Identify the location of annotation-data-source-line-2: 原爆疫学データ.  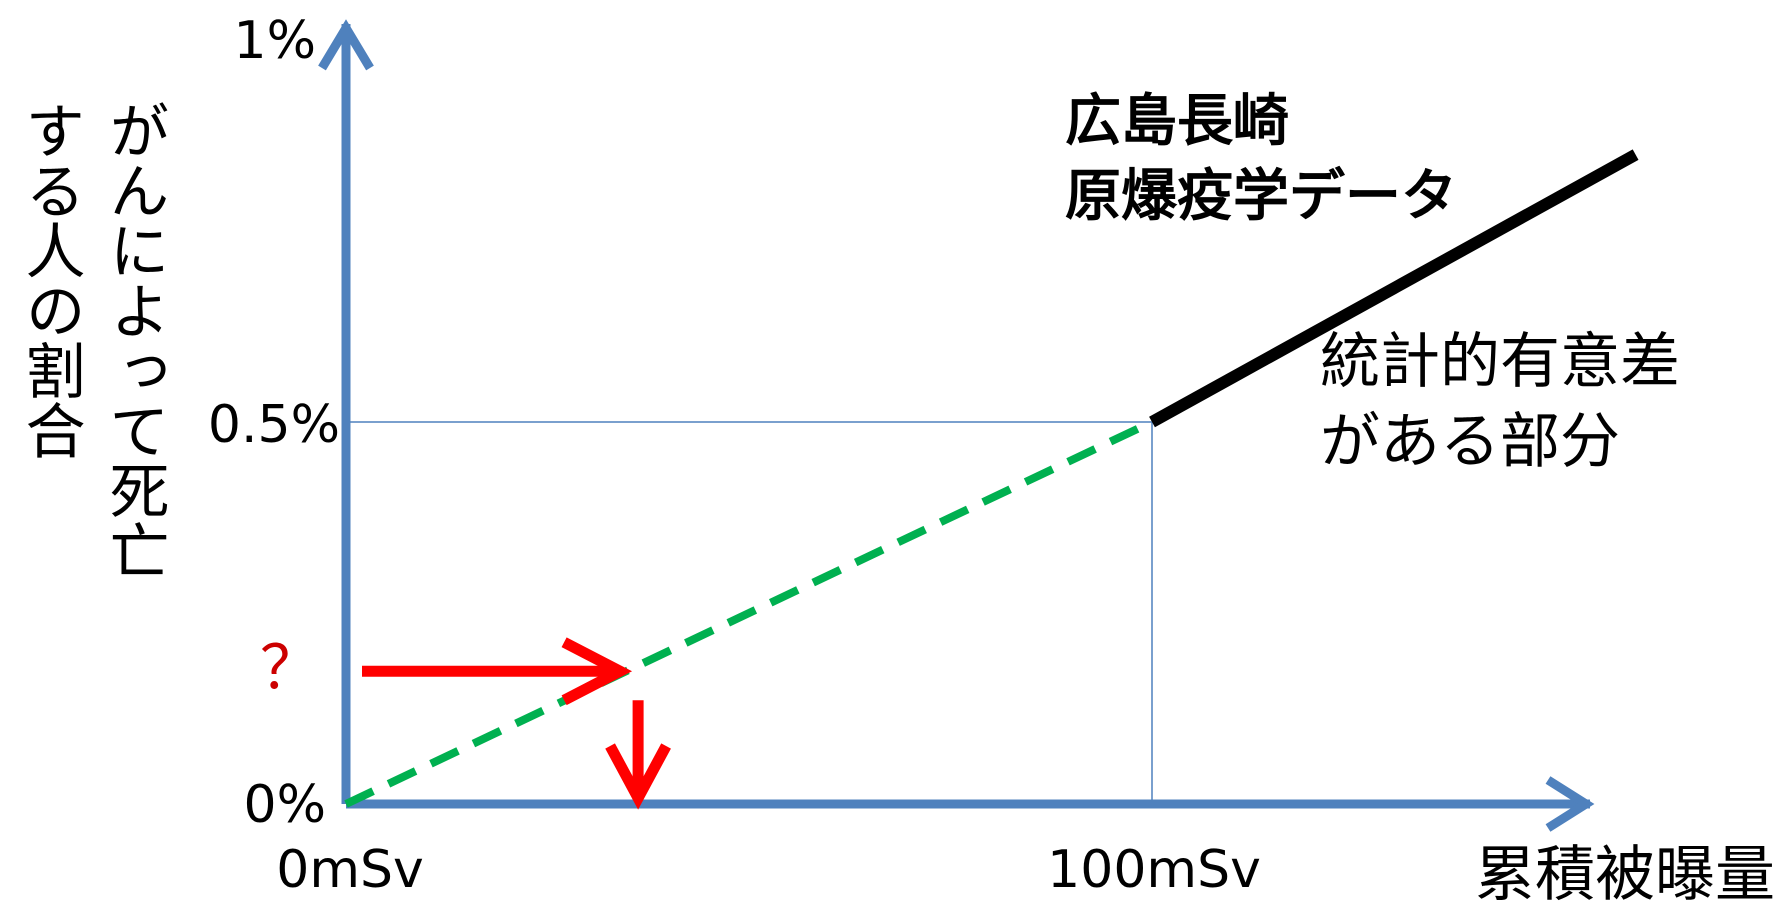
(1261, 196).